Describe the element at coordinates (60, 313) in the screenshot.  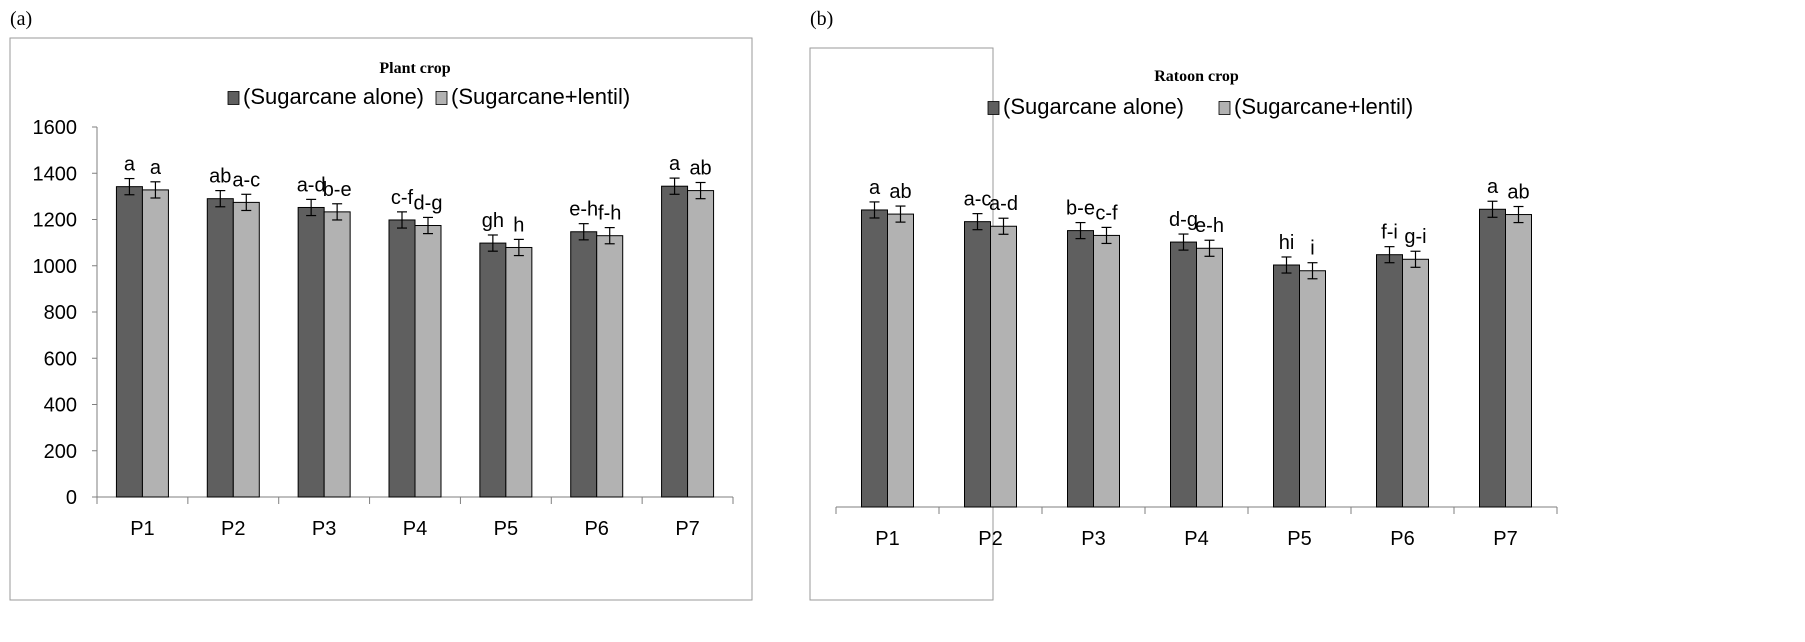
I see `y-tick-label: 800` at that location.